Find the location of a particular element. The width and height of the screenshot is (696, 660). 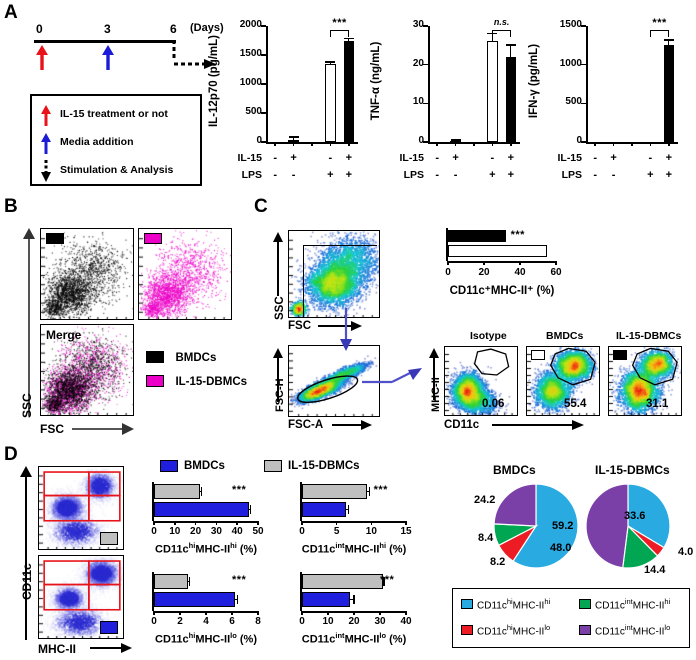

pie-title-il15dbmcs: IL-15-DBMCs is located at coordinates (632, 470).